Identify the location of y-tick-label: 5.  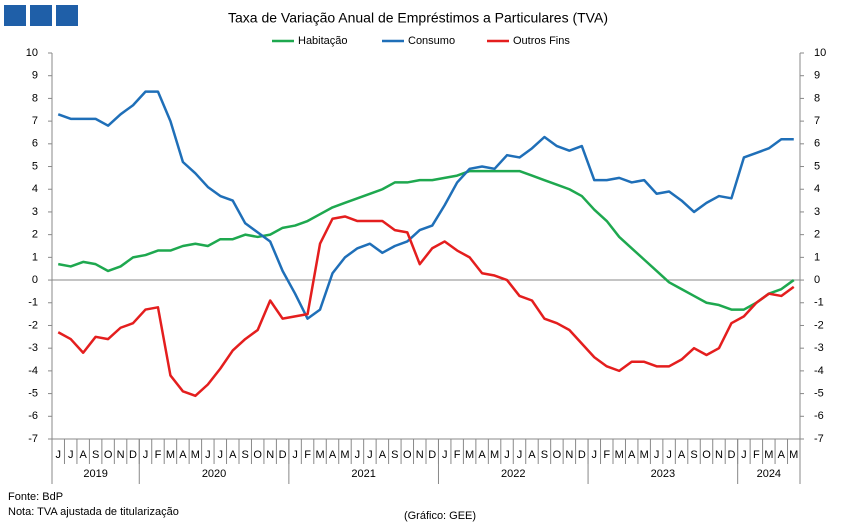
(35, 166).